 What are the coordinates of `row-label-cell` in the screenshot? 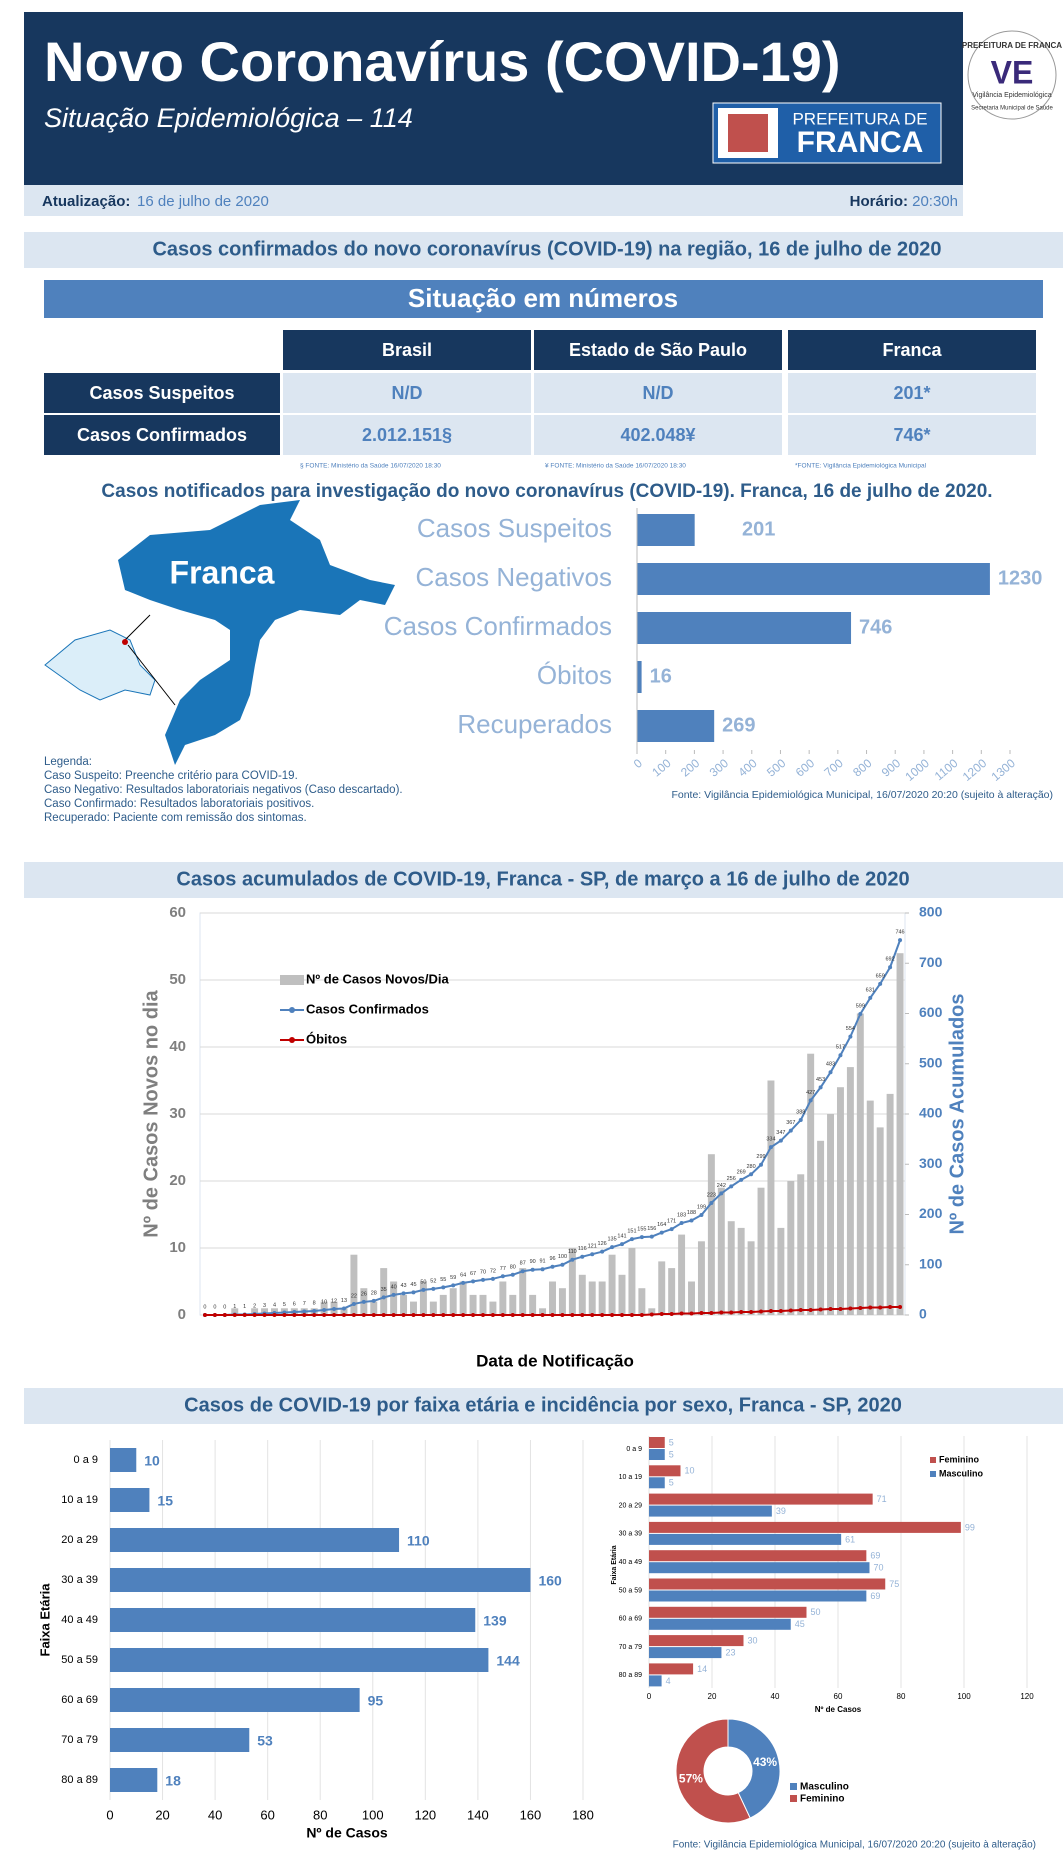 It's located at (162, 393).